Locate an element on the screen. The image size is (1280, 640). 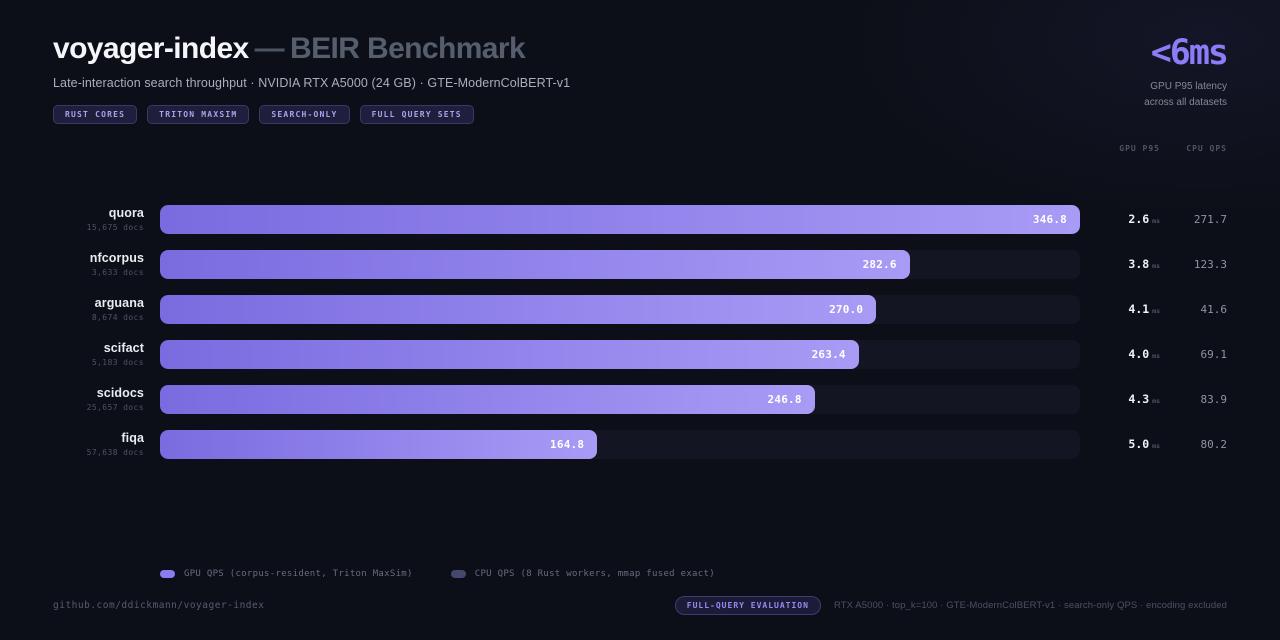
column-header-cpu-qps: CPU QPS is located at coordinates (1206, 148).